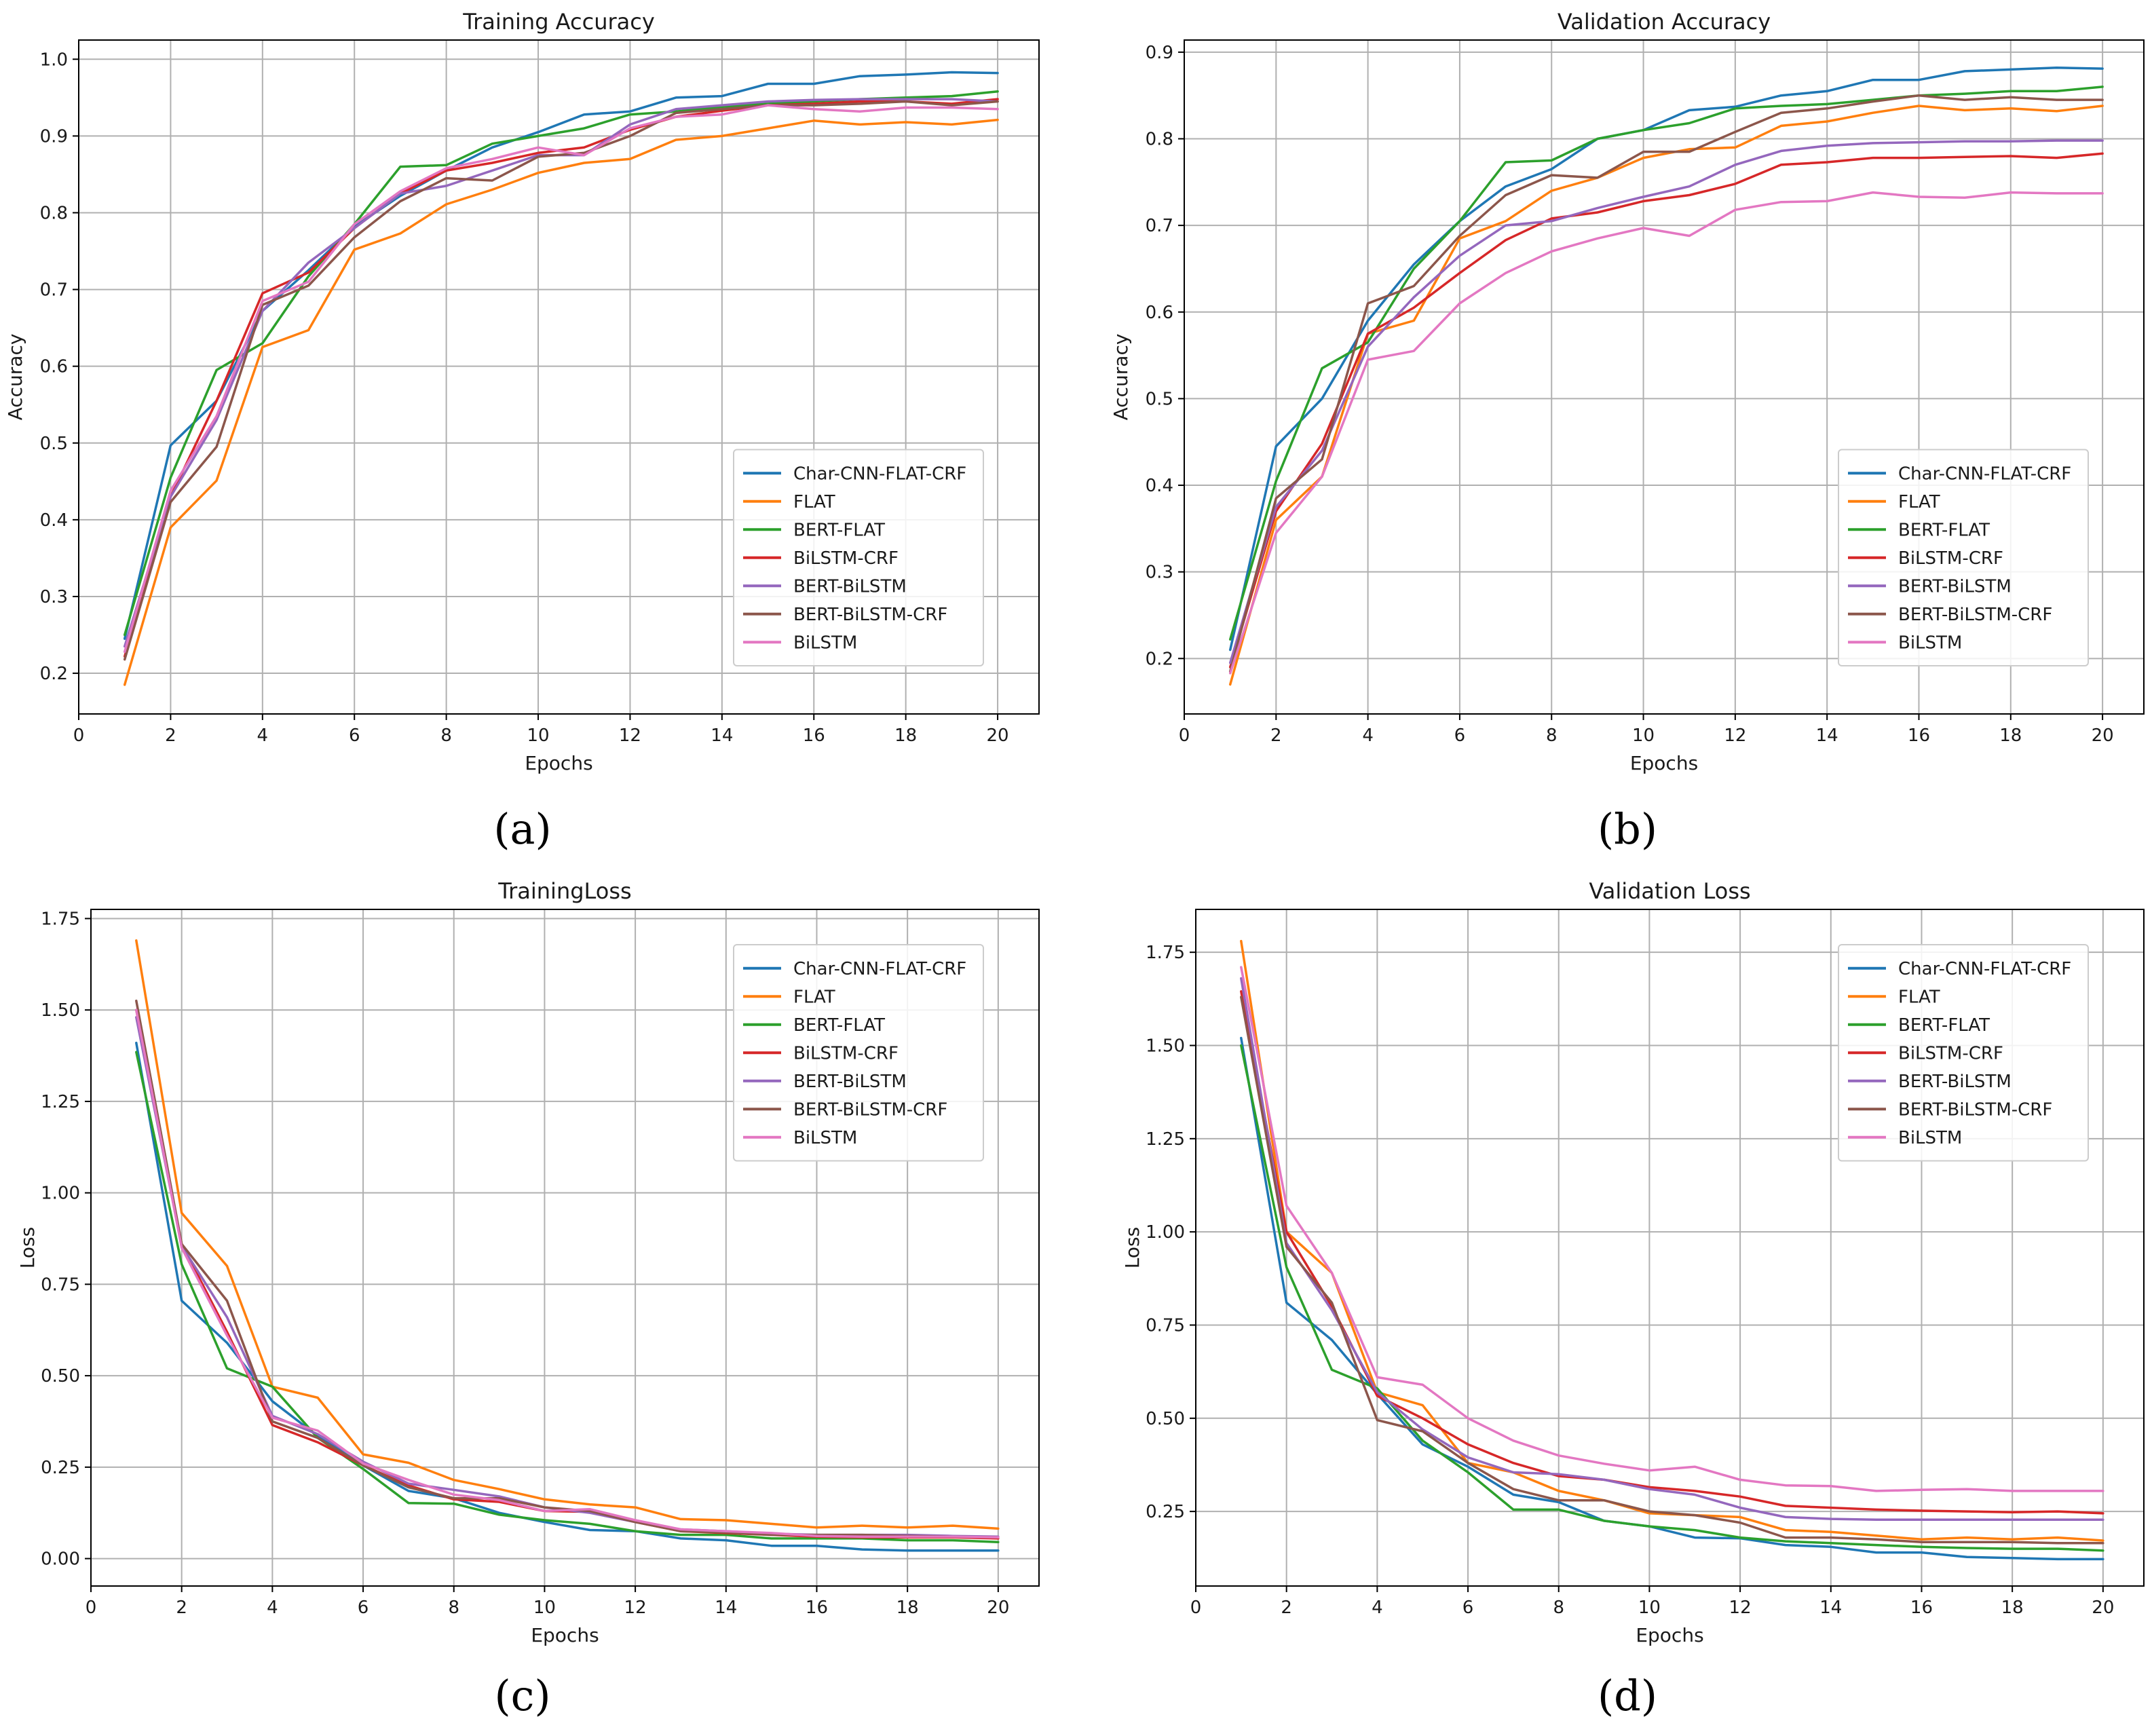  What do you see at coordinates (454, 1608) in the screenshot?
I see `x-tick-label: 8` at bounding box center [454, 1608].